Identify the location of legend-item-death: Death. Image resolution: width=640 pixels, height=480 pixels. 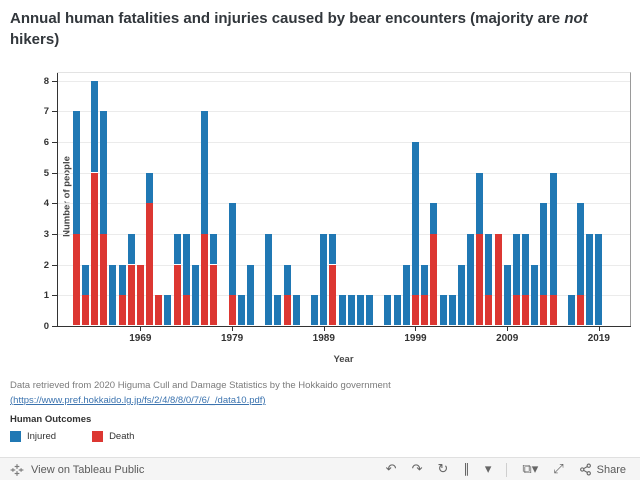
(113, 436).